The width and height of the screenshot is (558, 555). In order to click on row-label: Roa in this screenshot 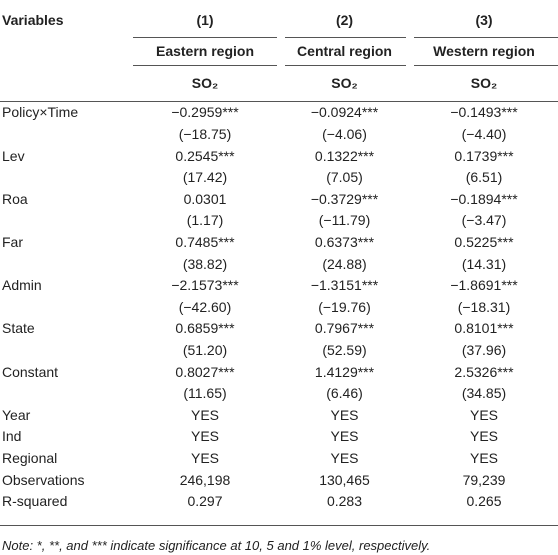, I will do `click(15, 198)`.